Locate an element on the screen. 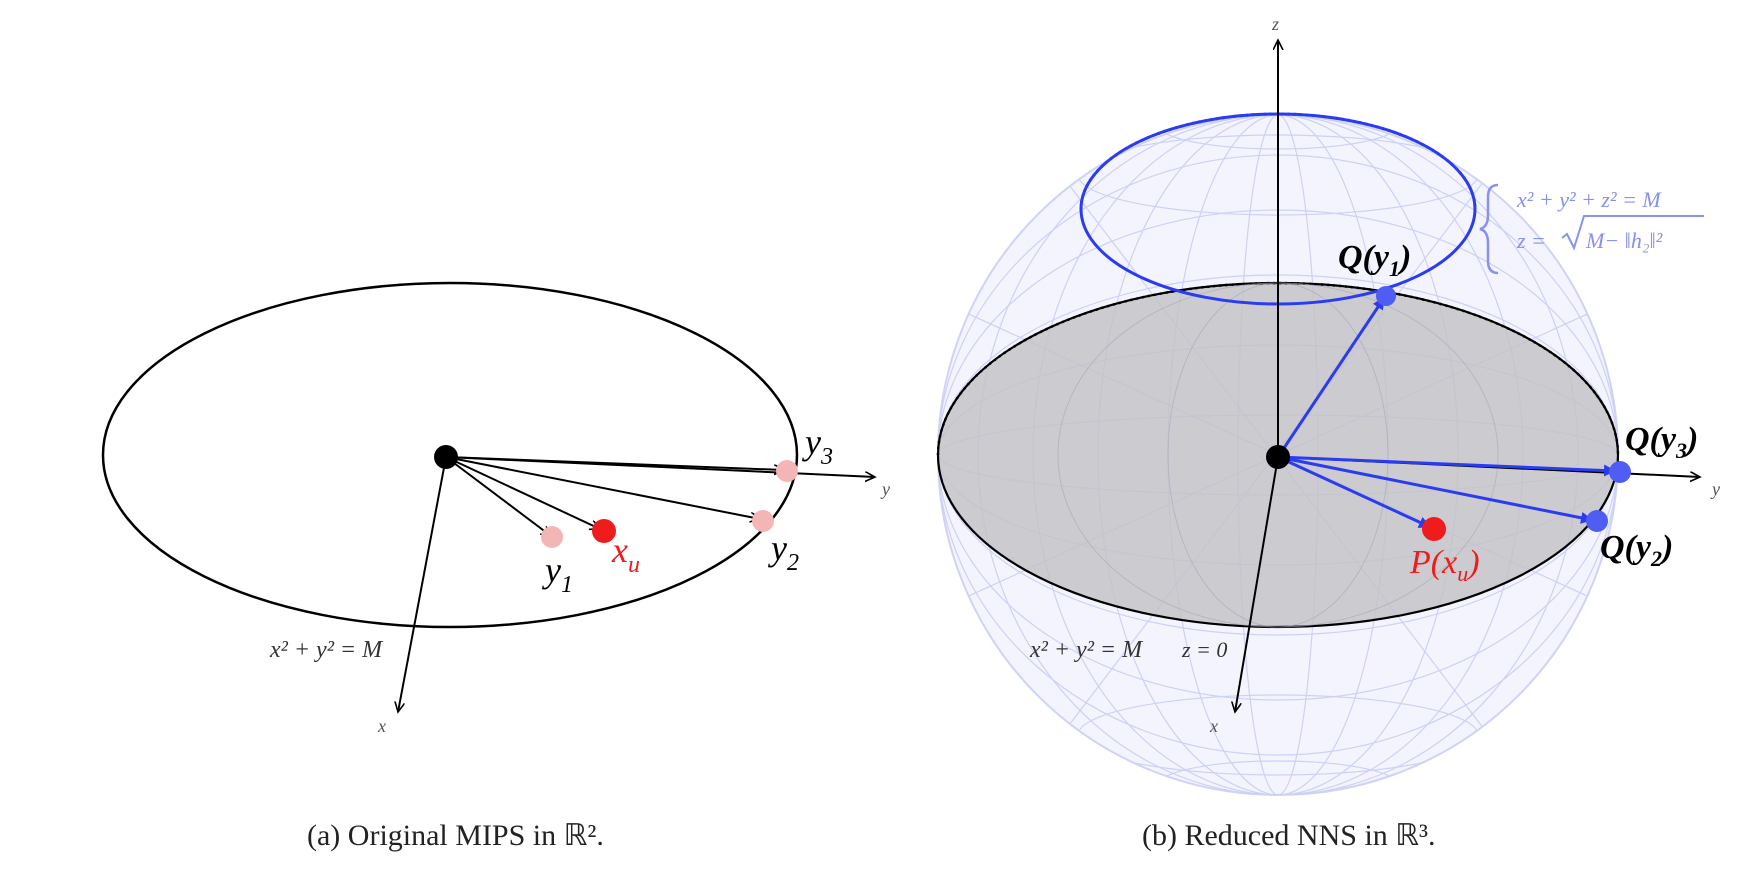  point-y3 is located at coordinates (787, 471).